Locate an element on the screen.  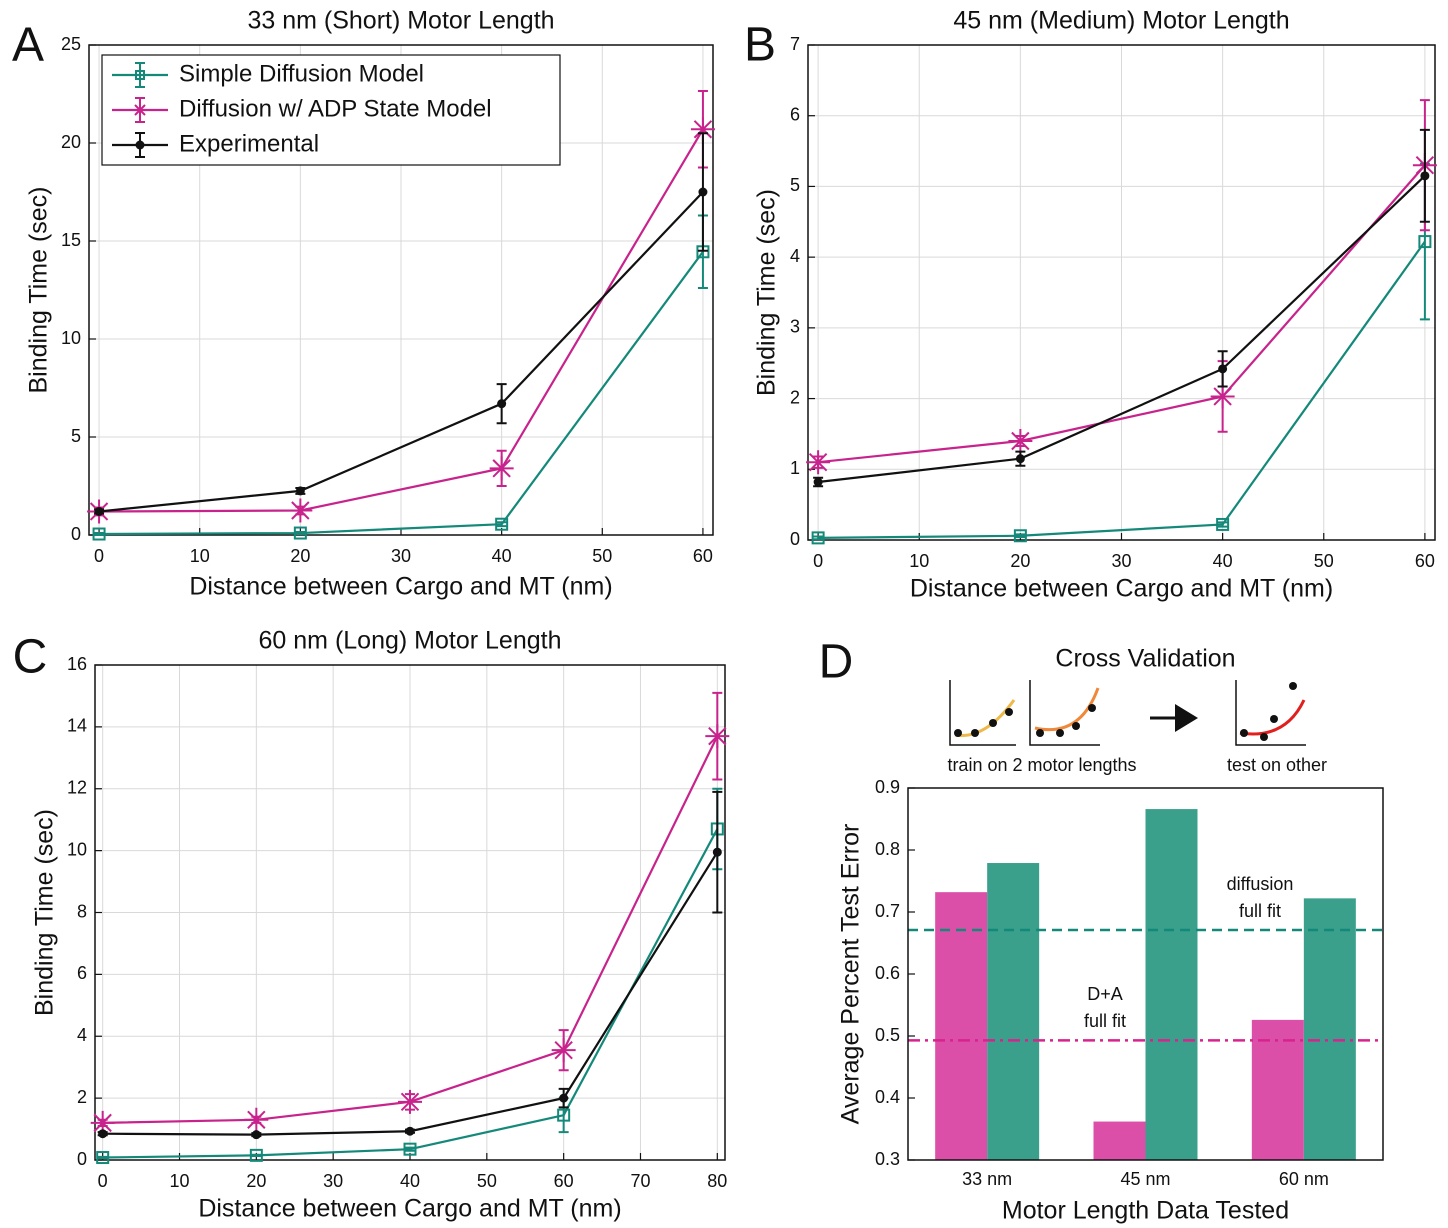
y-axis-label: Binding Time (sec) is located at coordinates (39, 289).